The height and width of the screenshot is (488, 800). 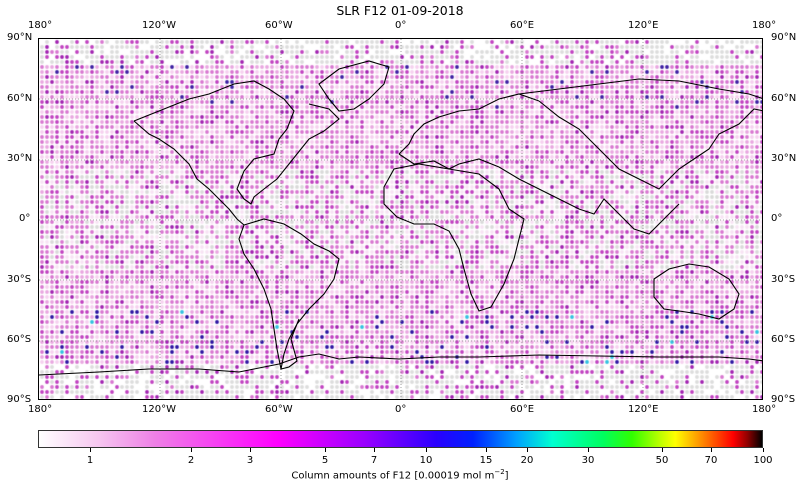 What do you see at coordinates (20, 98) in the screenshot?
I see `left-lat-label: 60°N` at bounding box center [20, 98].